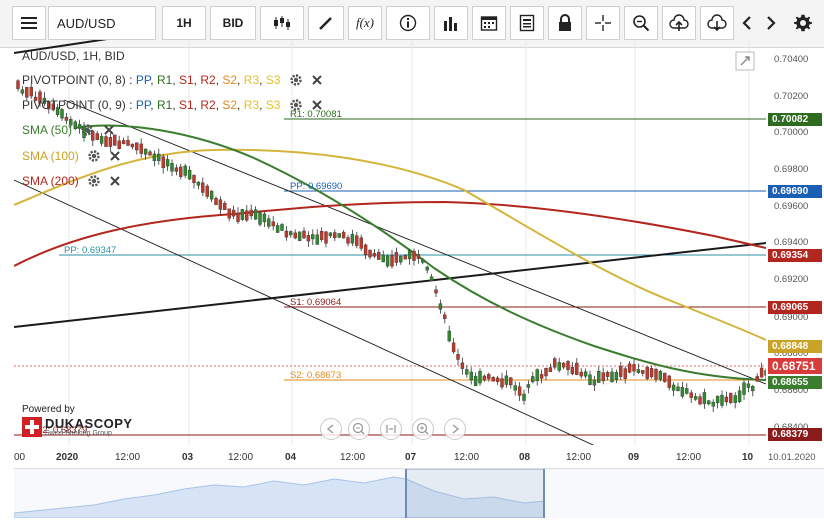  Describe the element at coordinates (455, 429) in the screenshot. I see `next-button` at that location.